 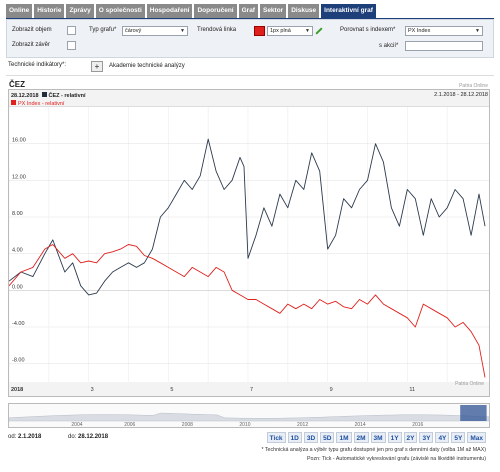 I want to click on range-navigator: 2004 2006 2008 2010 2012 2014 2016, so click(x=249, y=415).